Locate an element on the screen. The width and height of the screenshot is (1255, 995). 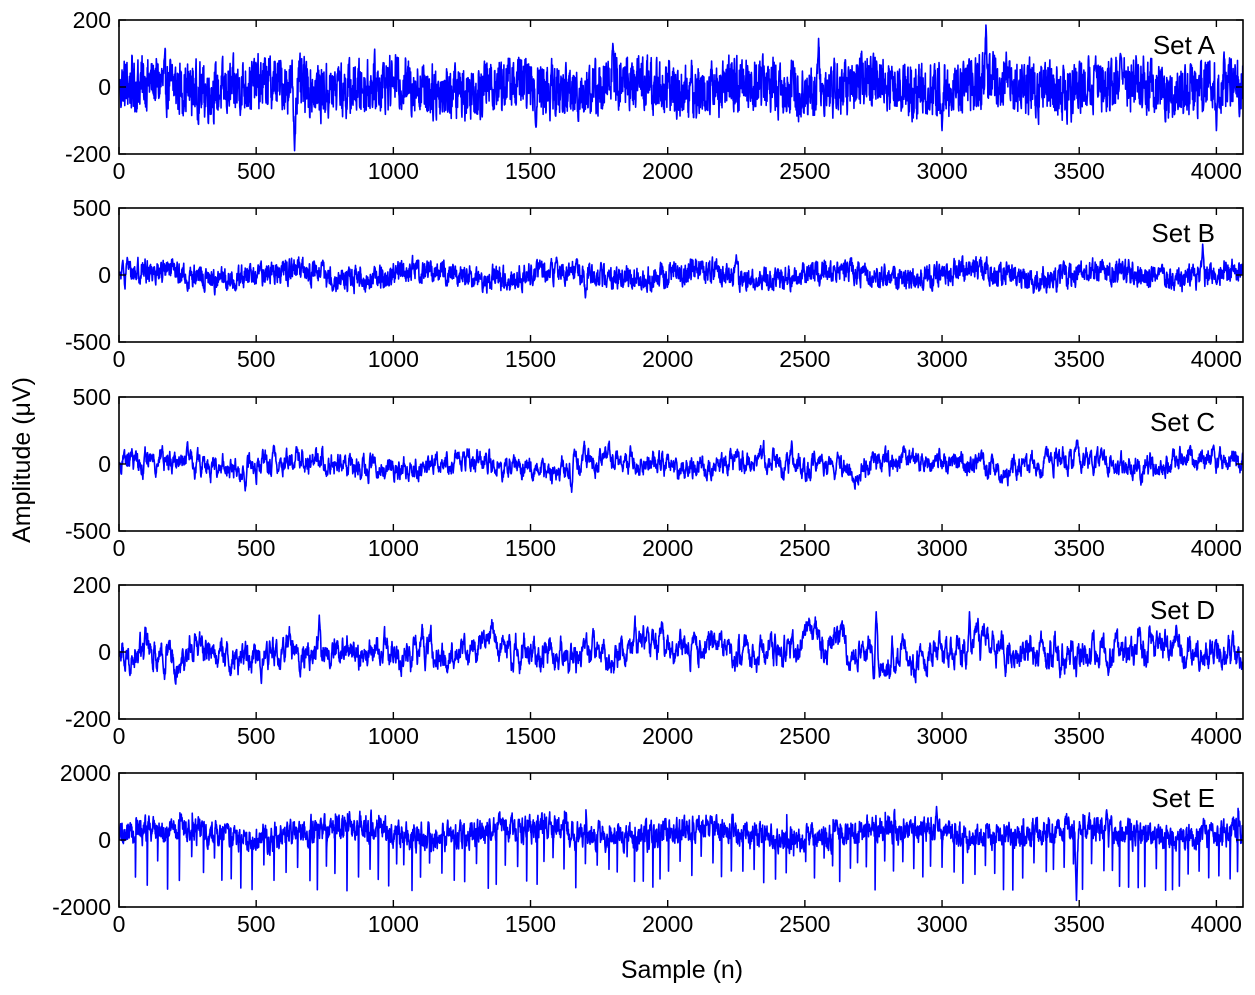
y-tick-label: -2000 is located at coordinates (81, 907).